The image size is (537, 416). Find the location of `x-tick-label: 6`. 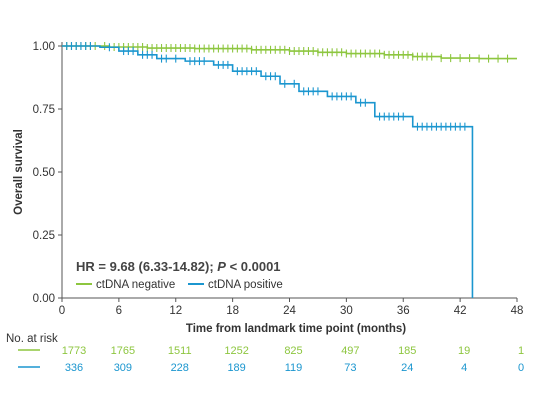

x-tick-label: 6 is located at coordinates (119, 311).